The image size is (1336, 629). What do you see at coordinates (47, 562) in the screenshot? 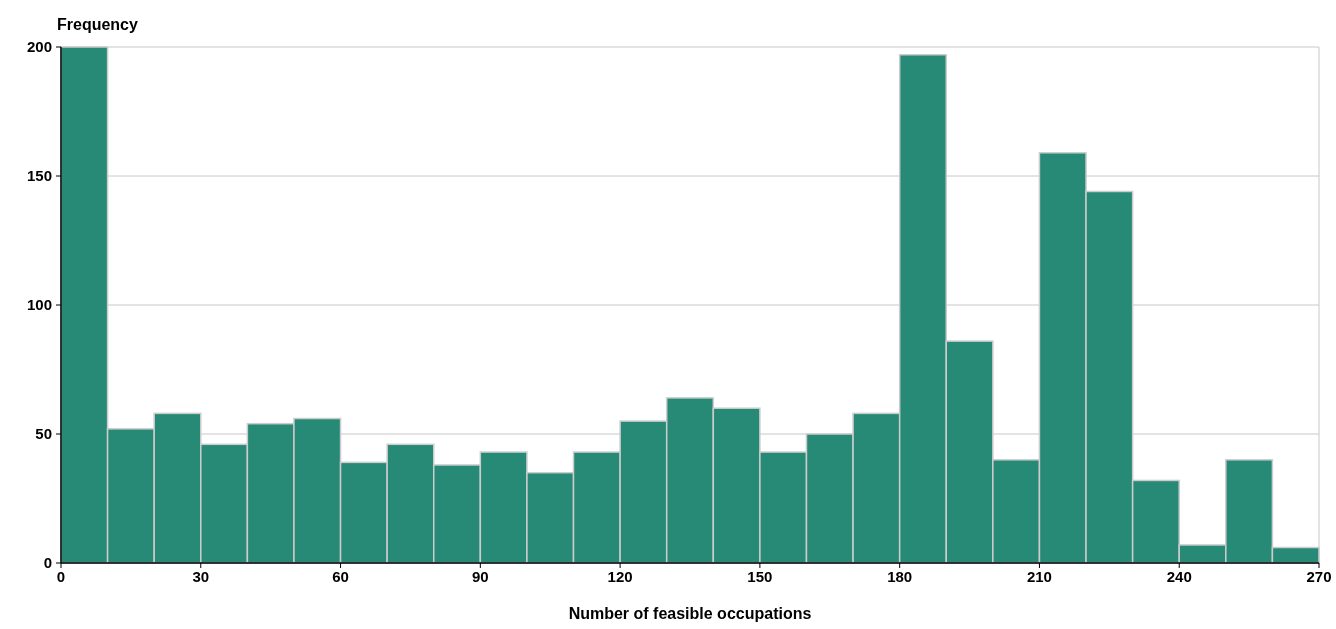
I see `y-tick-label: 0` at bounding box center [47, 562].